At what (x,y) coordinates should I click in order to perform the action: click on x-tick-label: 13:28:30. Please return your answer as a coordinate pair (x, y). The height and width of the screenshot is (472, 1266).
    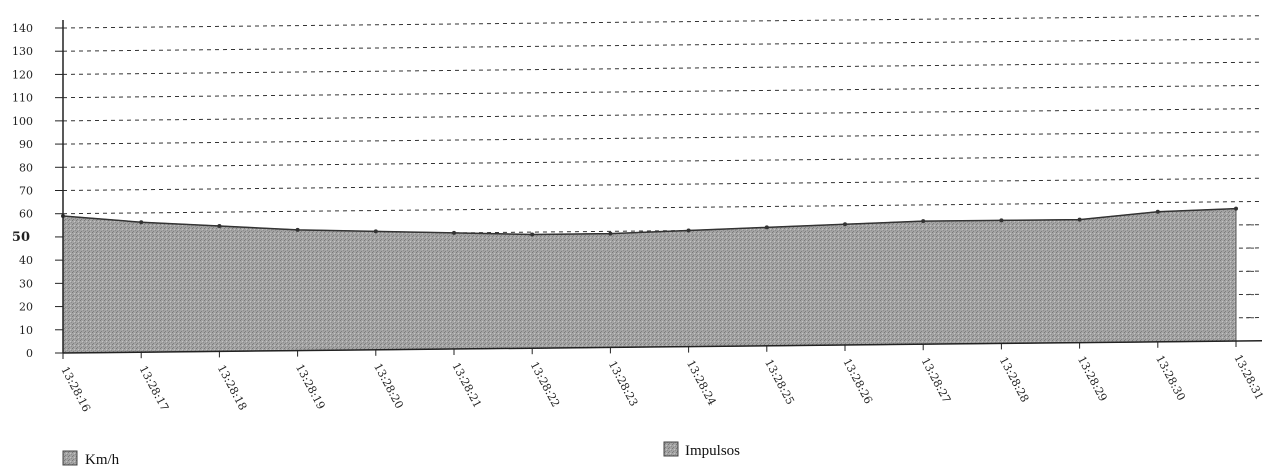
    Looking at the image, I should click on (1170, 378).